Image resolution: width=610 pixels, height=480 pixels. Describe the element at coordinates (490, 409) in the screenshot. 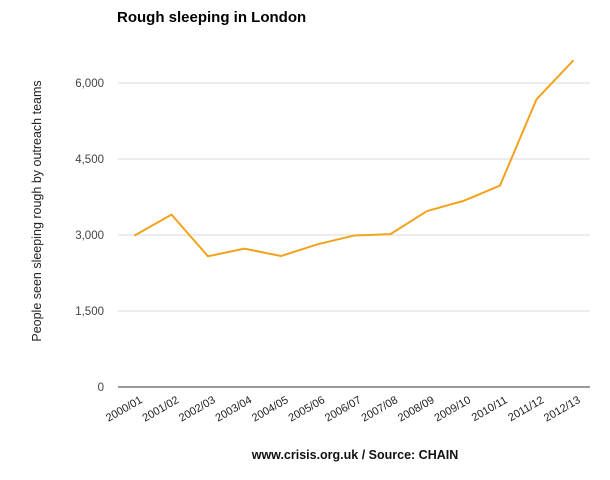

I see `x-tick-label: 2010/11` at that location.